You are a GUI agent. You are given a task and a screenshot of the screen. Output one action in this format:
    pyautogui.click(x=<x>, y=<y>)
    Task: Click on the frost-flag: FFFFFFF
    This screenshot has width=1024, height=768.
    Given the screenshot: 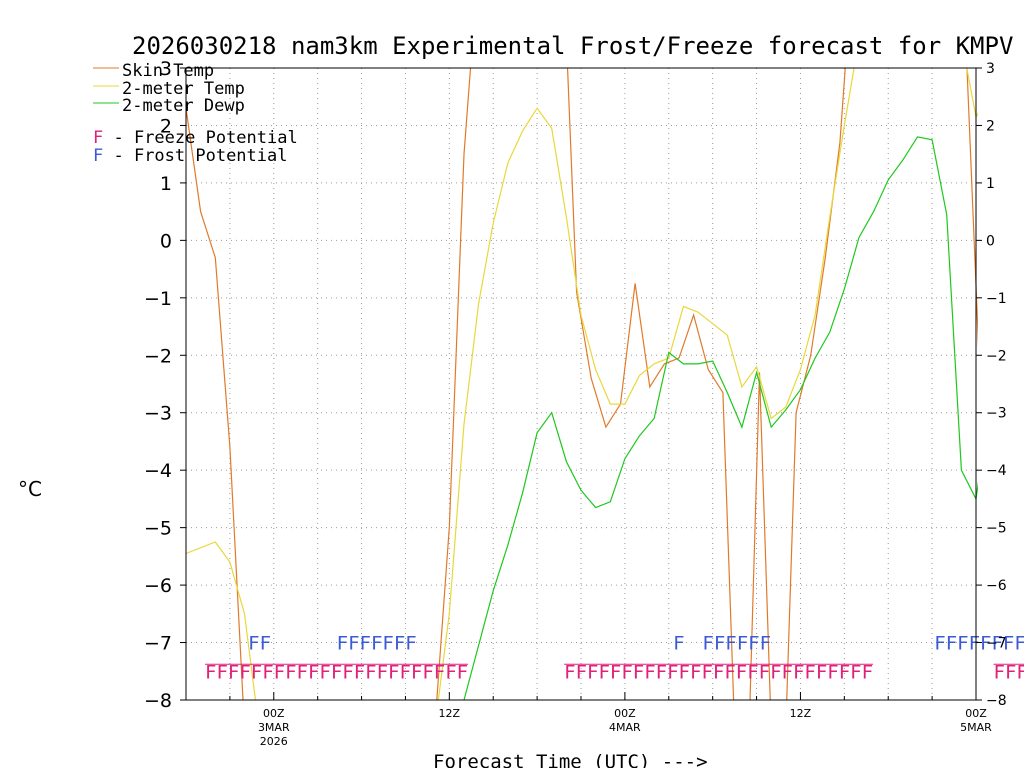 What is the action you would take?
    pyautogui.click(x=377, y=644)
    